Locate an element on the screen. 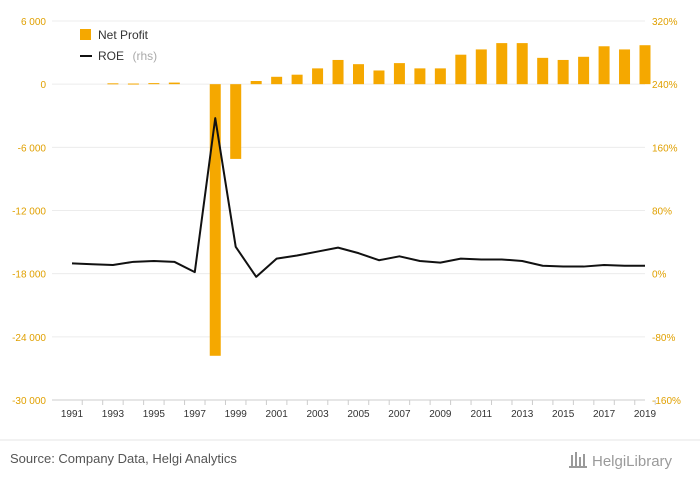 The width and height of the screenshot is (700, 488). bar-2014 is located at coordinates (543, 71).